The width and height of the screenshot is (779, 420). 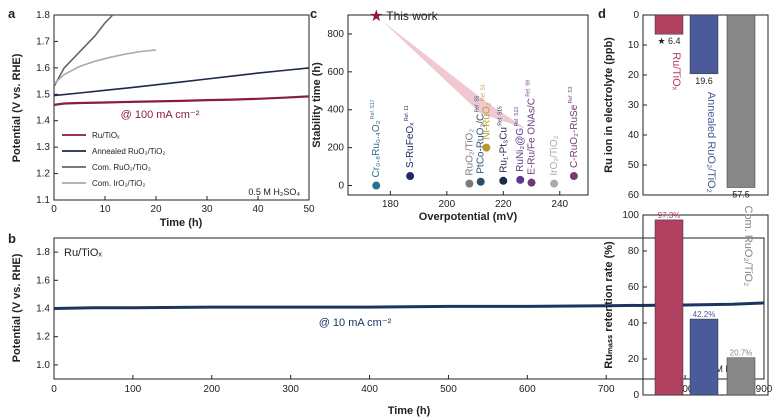 I want to click on panel-label-b: b, so click(x=12, y=238).